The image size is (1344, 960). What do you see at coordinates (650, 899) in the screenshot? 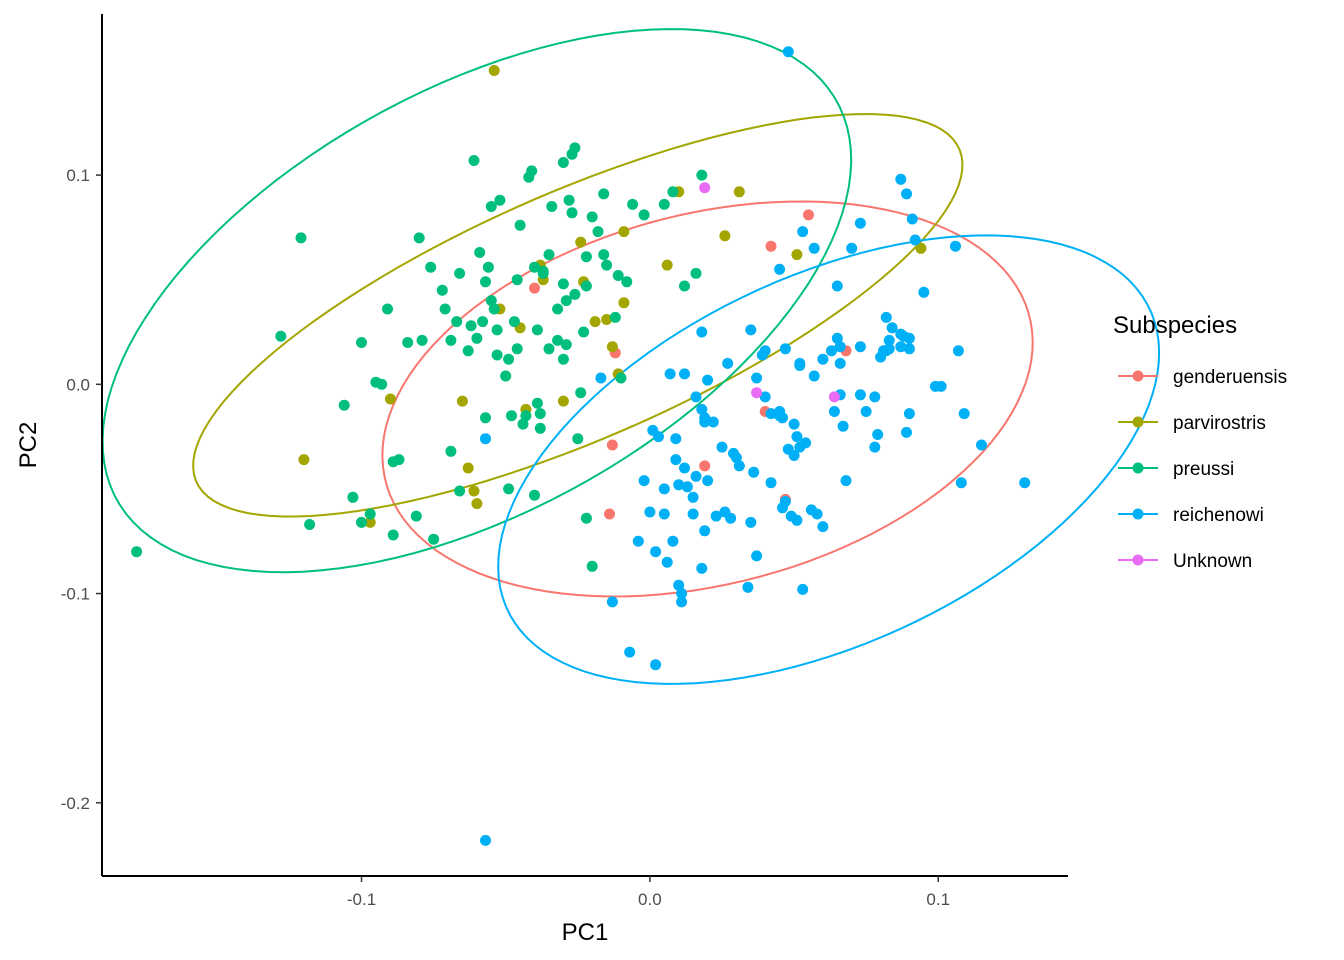
I see `x-tick-label: 0.0` at bounding box center [650, 899].